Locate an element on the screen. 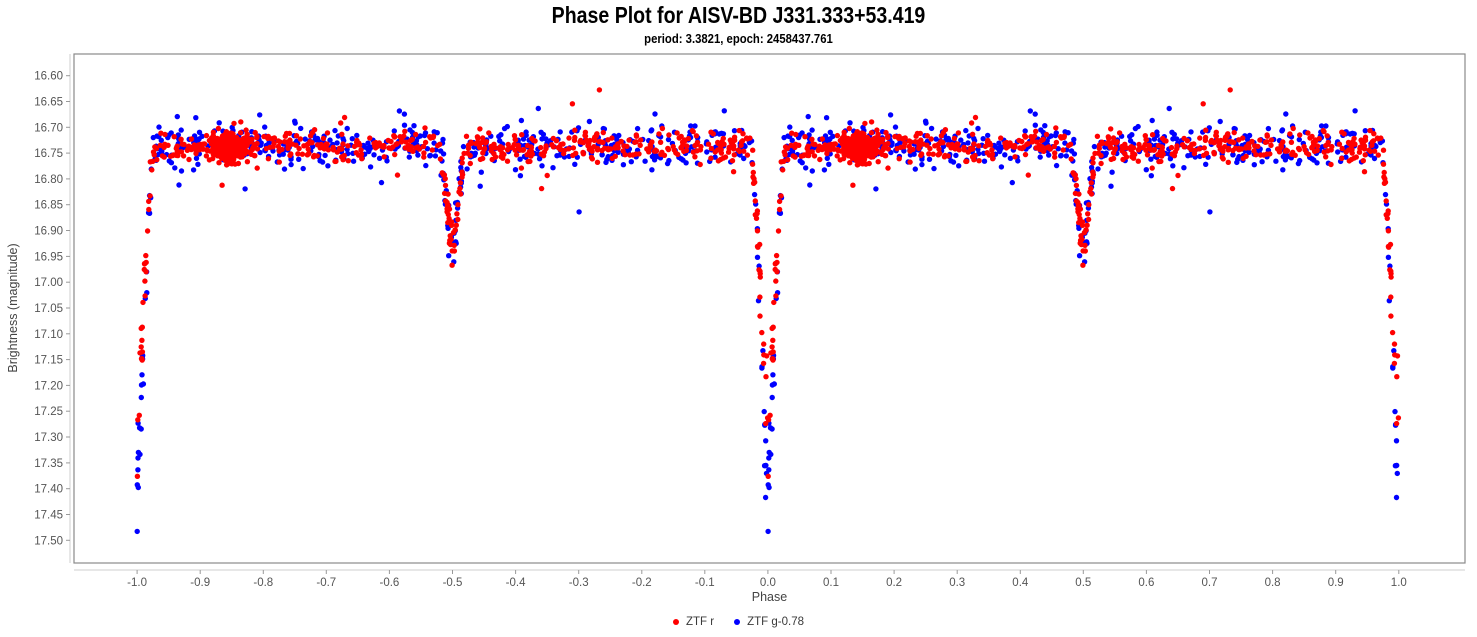 The image size is (1477, 637). x-tick-label: 0.2 is located at coordinates (894, 583).